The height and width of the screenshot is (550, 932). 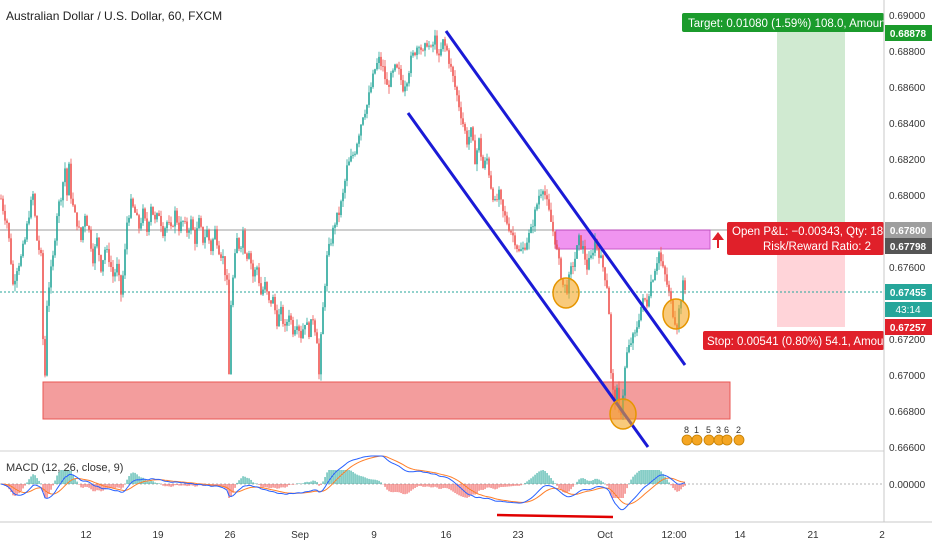 What do you see at coordinates (518, 535) in the screenshot?
I see `time-tick-label: 23` at bounding box center [518, 535].